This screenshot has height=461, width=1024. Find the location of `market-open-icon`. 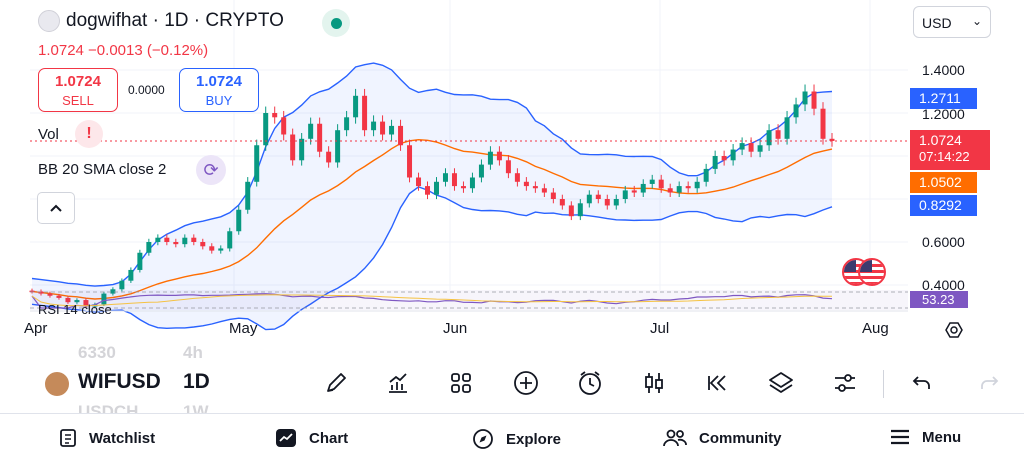

market-open-icon is located at coordinates (336, 23).